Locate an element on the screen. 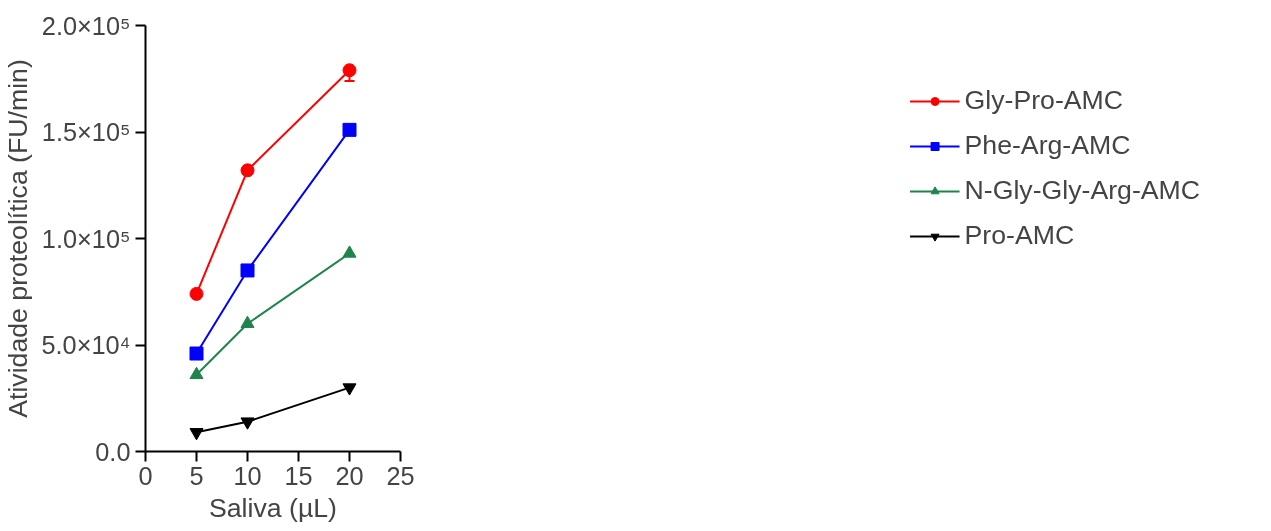 The image size is (1271, 531). x-tick-label: 10 is located at coordinates (247, 475).